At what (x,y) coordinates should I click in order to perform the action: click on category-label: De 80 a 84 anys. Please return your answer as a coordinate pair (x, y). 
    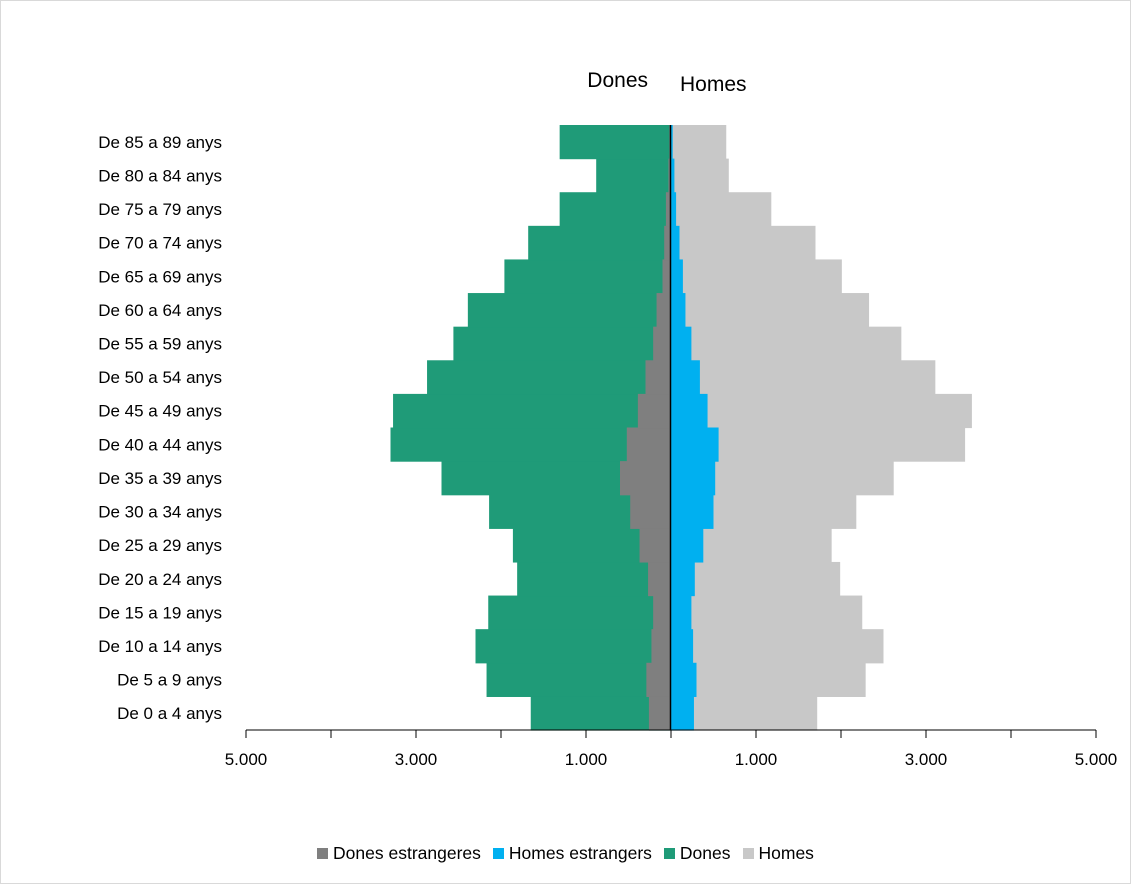
    Looking at the image, I should click on (160, 175).